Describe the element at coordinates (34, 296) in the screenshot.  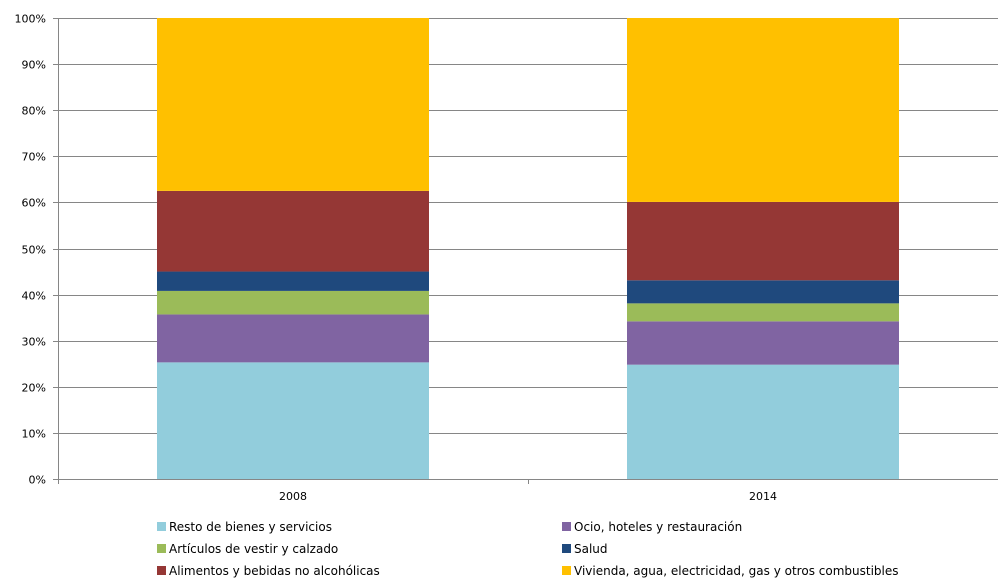
I see `y-tick-label: 40%` at that location.